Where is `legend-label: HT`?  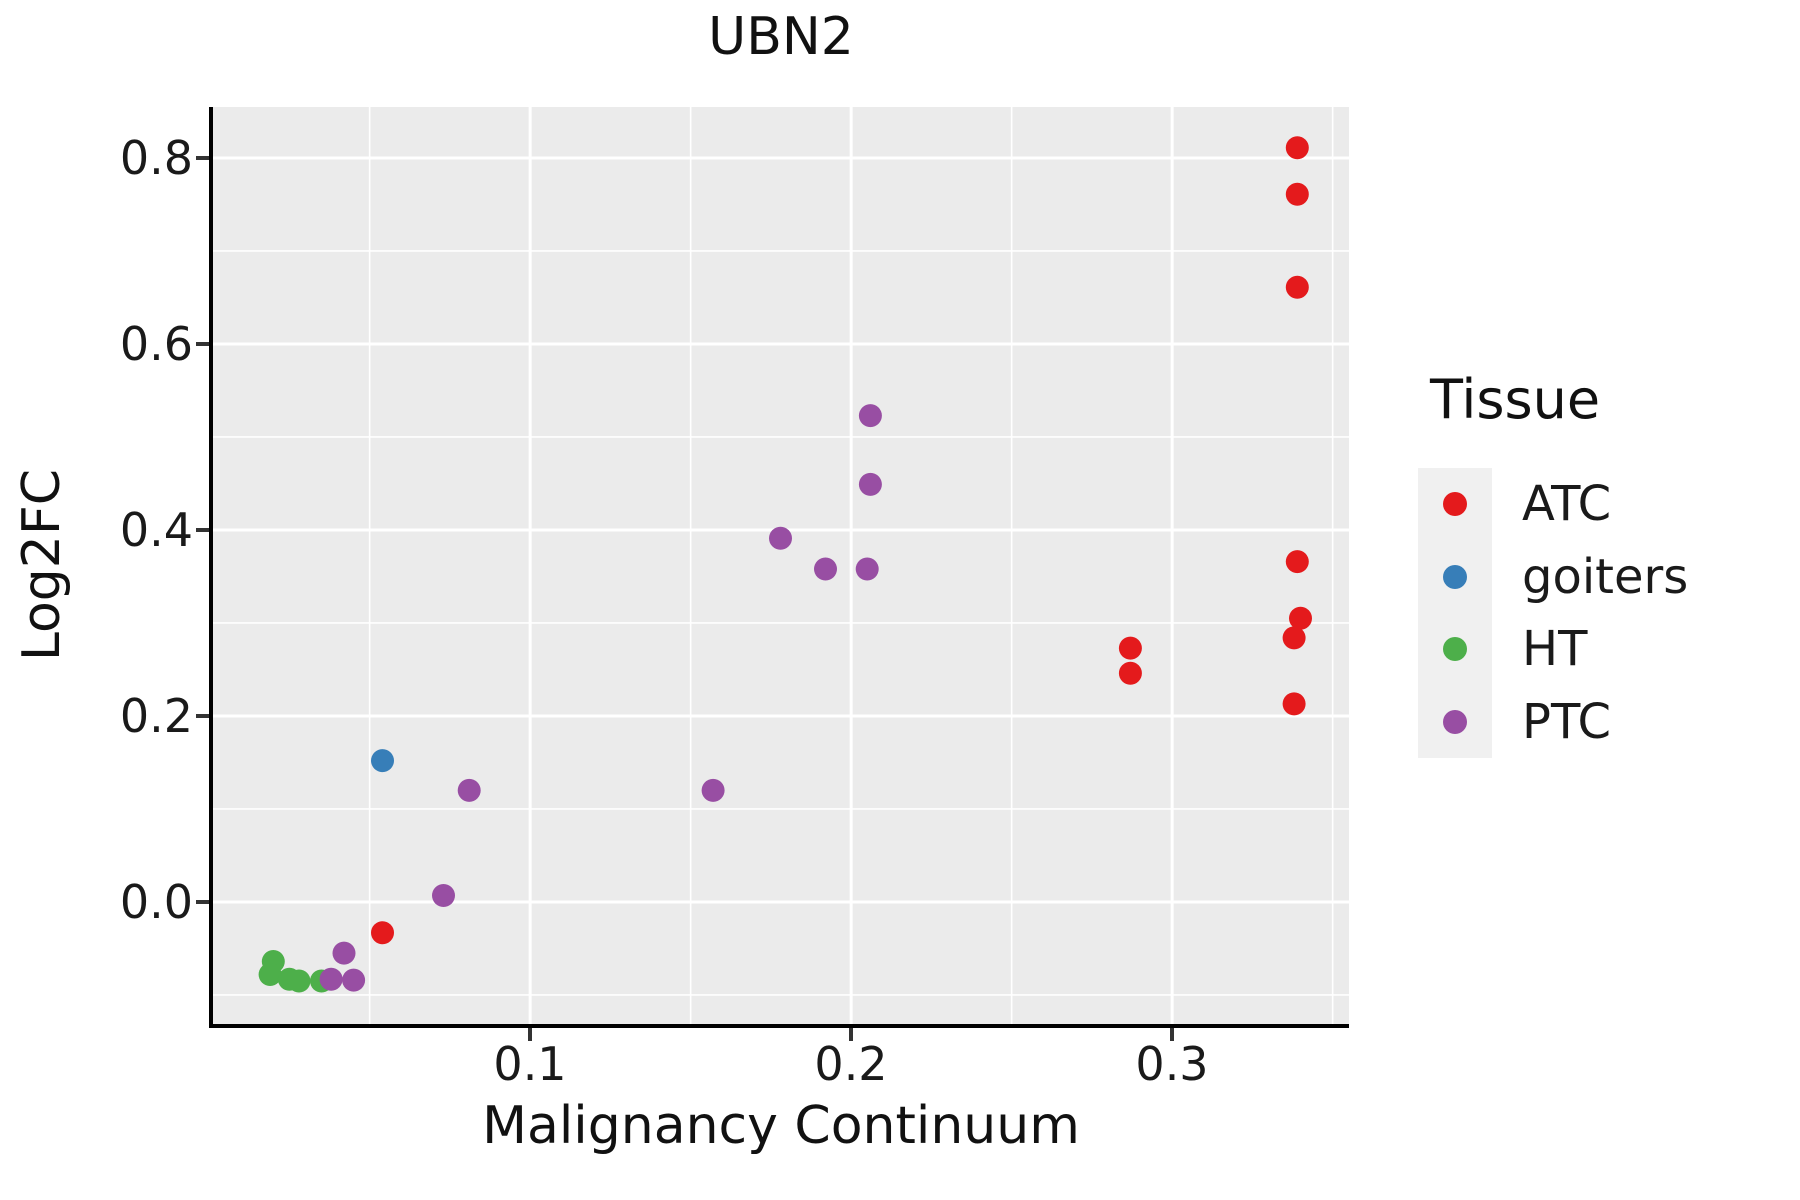 legend-label: HT is located at coordinates (1555, 649).